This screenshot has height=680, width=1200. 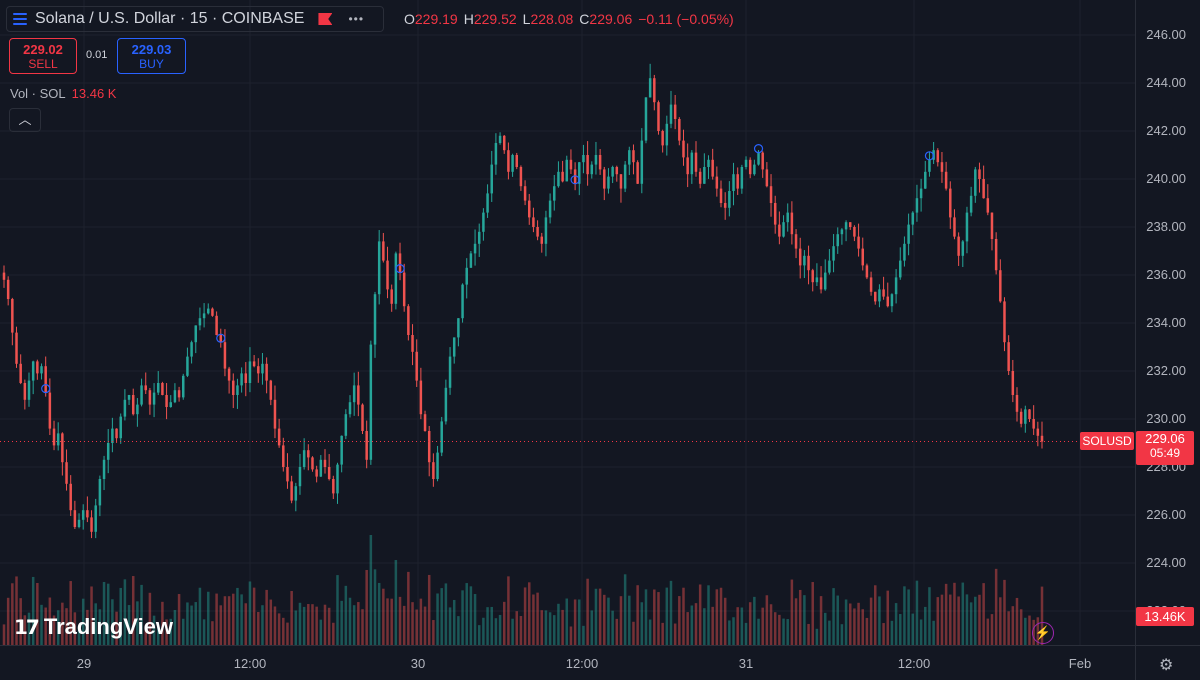 I want to click on lightning-icon: ⚡, so click(x=1043, y=633).